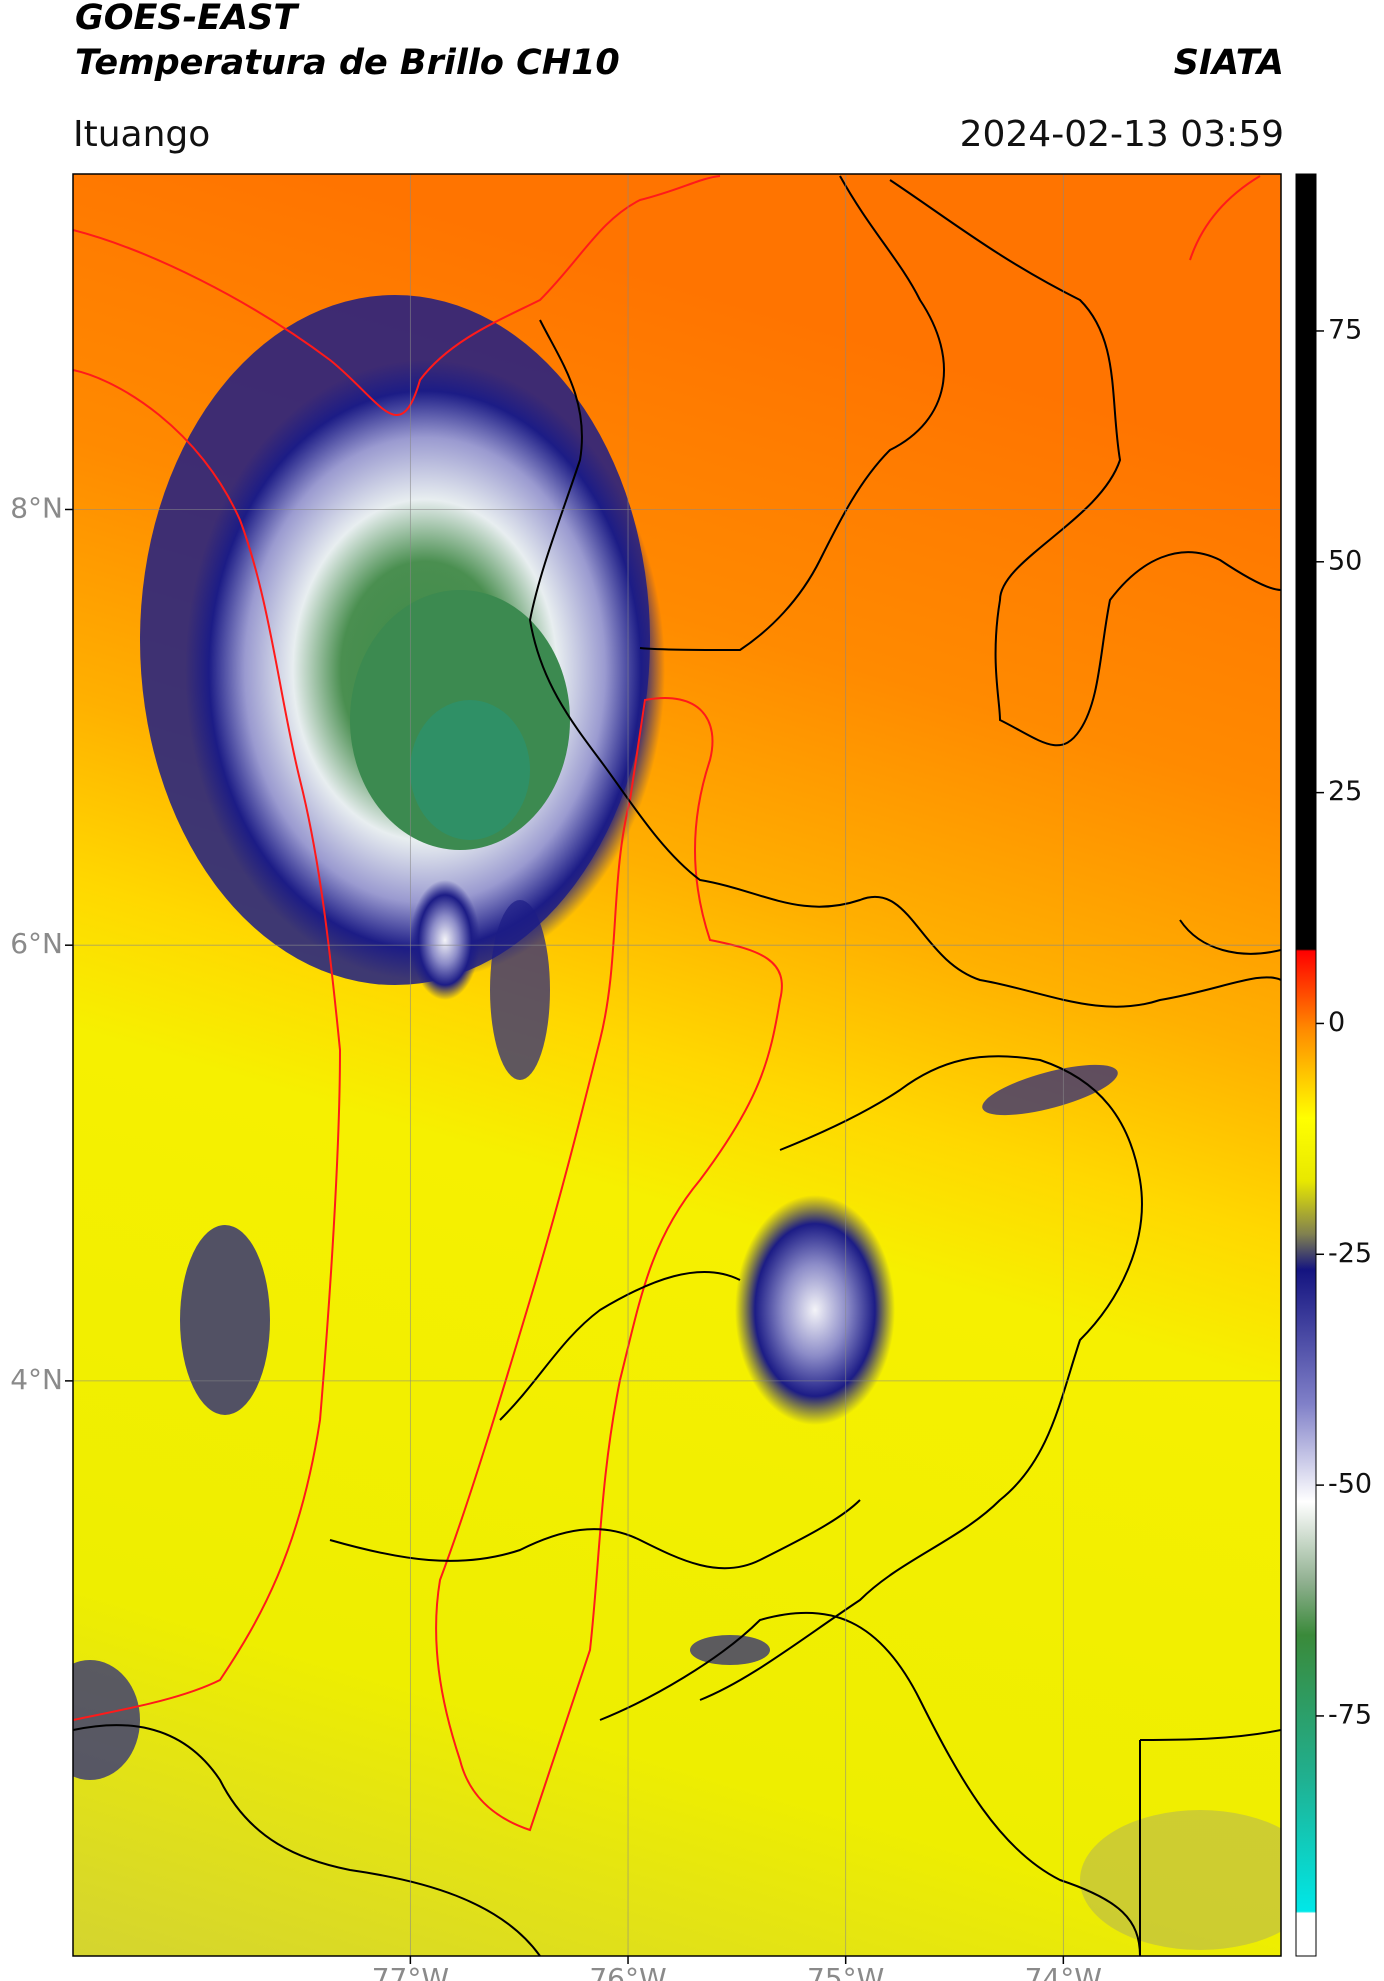 This screenshot has width=1384, height=1981. Describe the element at coordinates (36, 1379) in the screenshot. I see `lat-tick-label: 4°N` at that location.